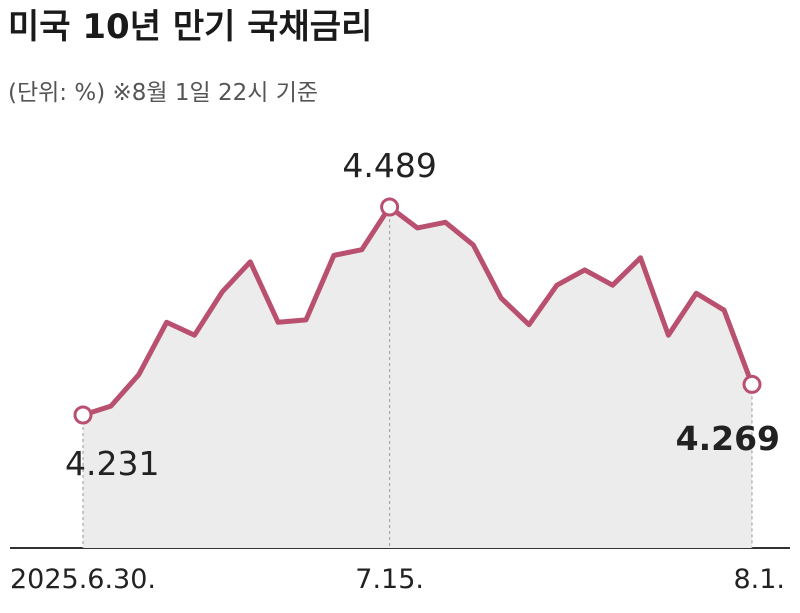  I want to click on data-label: 4.231, so click(112, 463).